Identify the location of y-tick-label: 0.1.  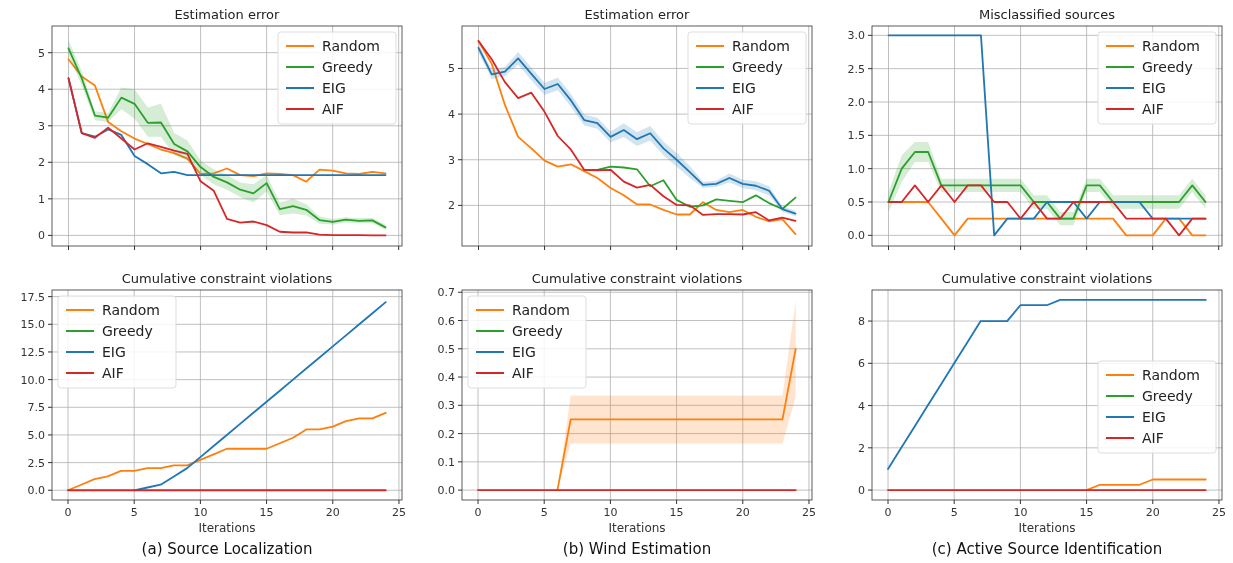
(446, 462).